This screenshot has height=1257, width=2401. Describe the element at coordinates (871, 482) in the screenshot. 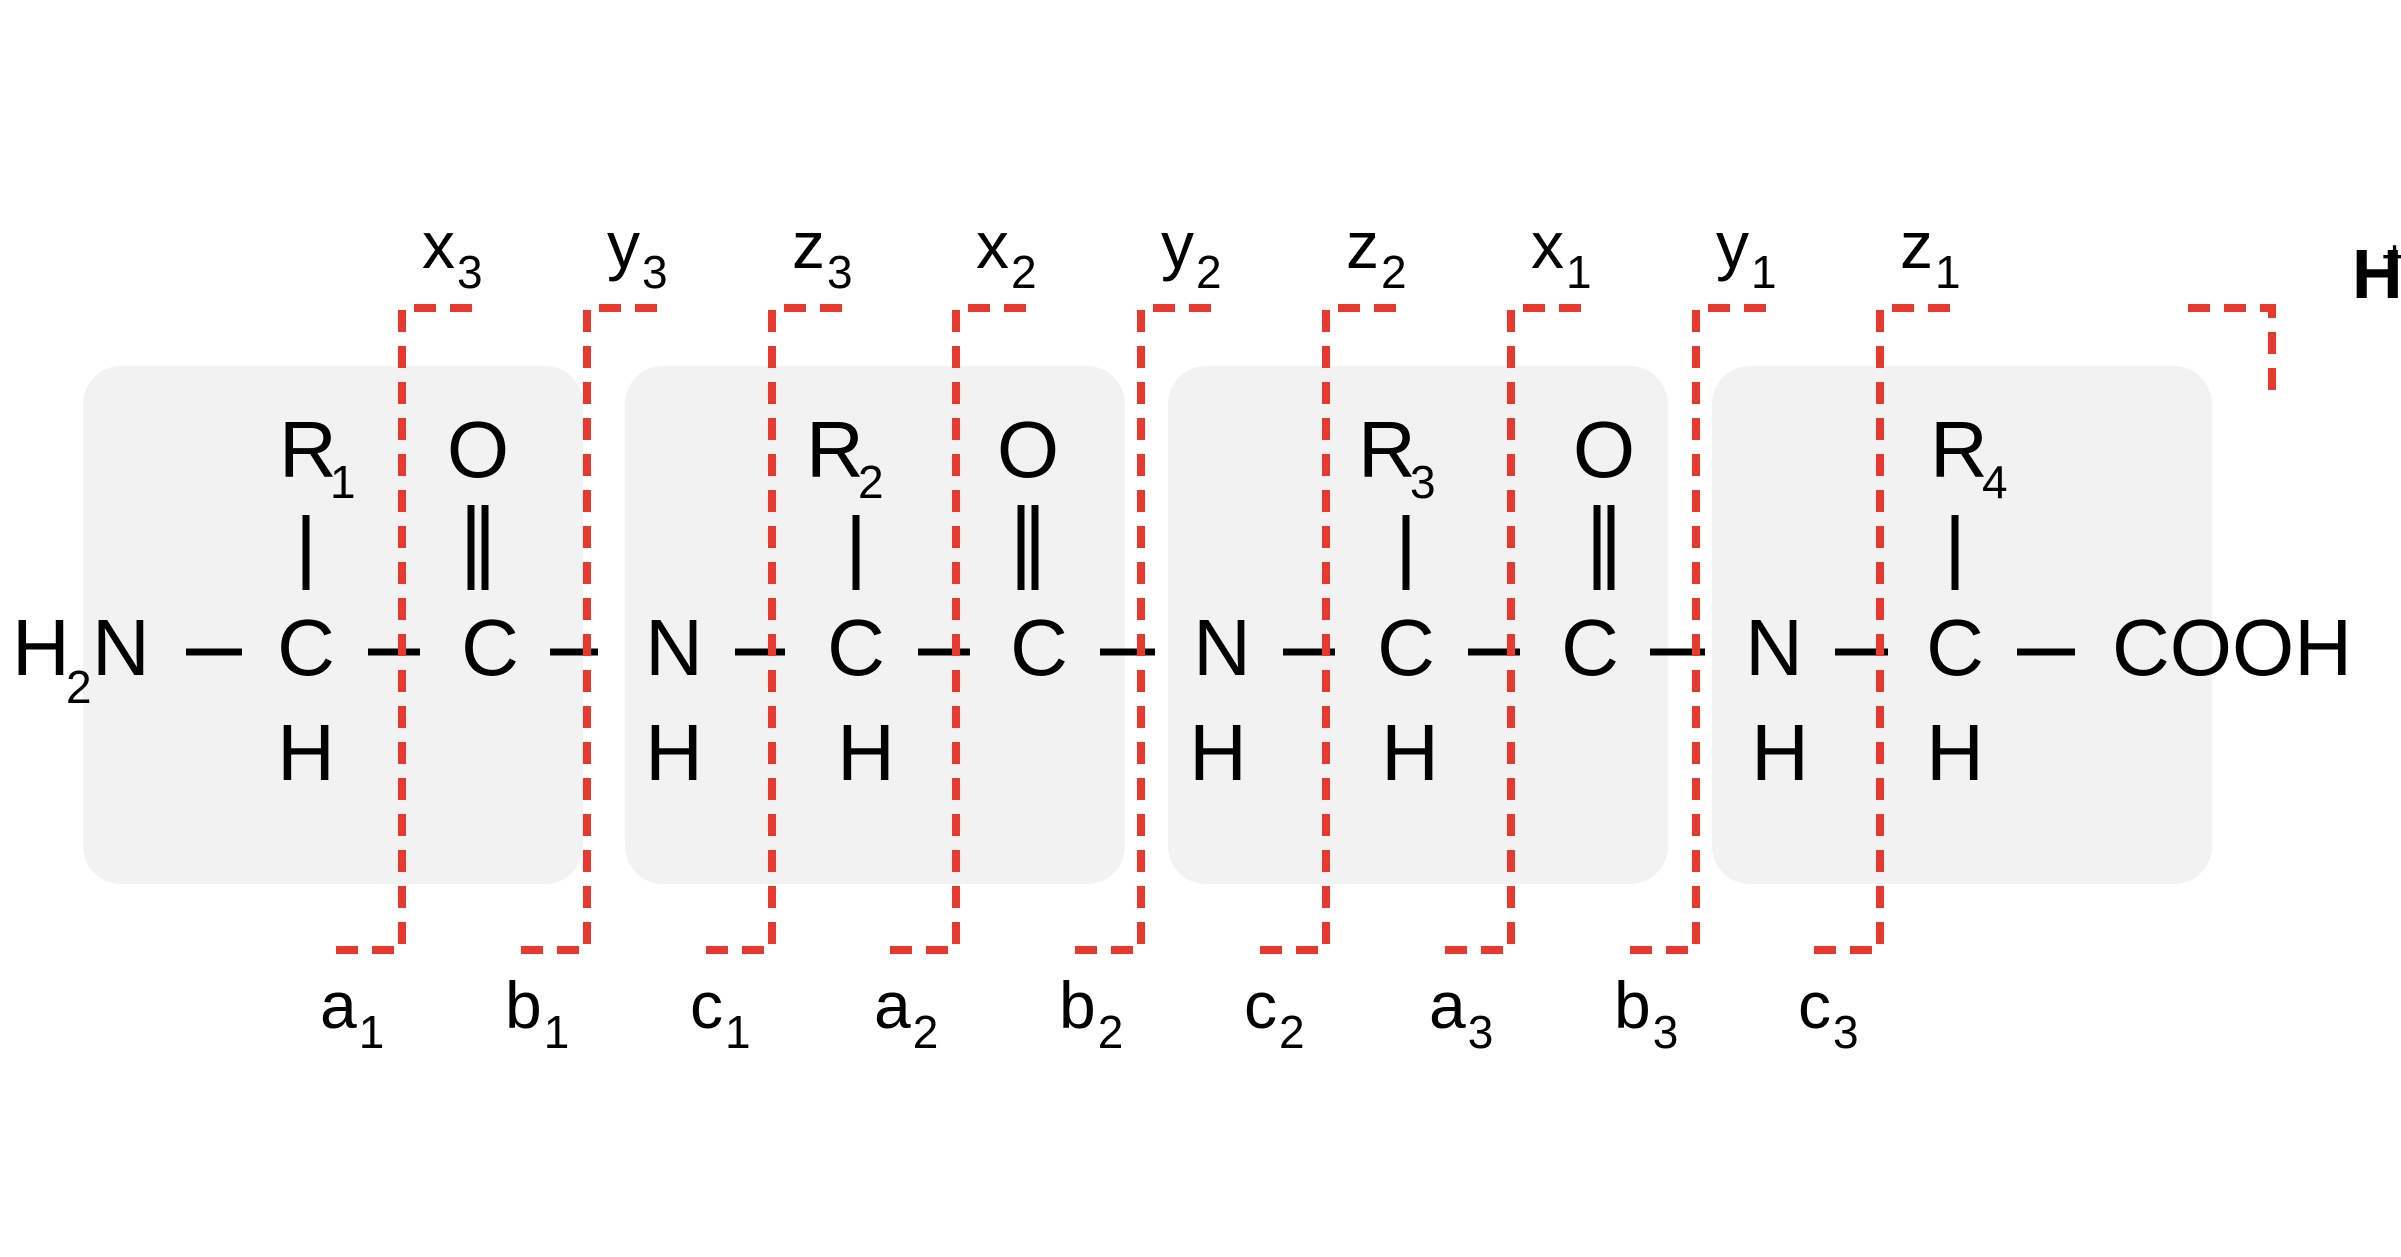

I see `side-chain-2-subscript: 2` at that location.